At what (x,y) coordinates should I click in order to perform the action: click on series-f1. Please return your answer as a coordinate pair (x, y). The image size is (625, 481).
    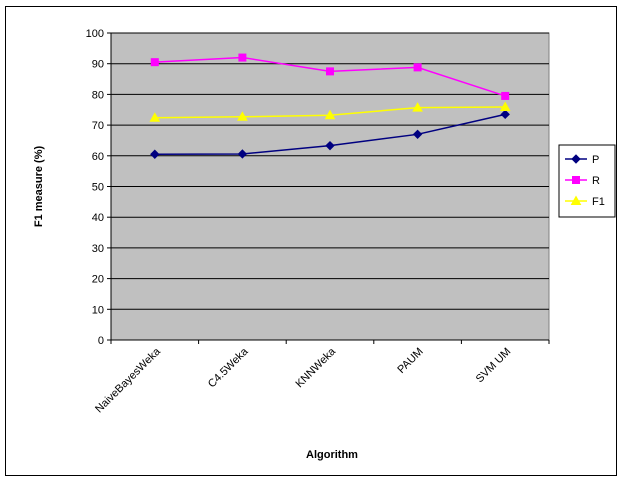
    Looking at the image, I should click on (330, 111).